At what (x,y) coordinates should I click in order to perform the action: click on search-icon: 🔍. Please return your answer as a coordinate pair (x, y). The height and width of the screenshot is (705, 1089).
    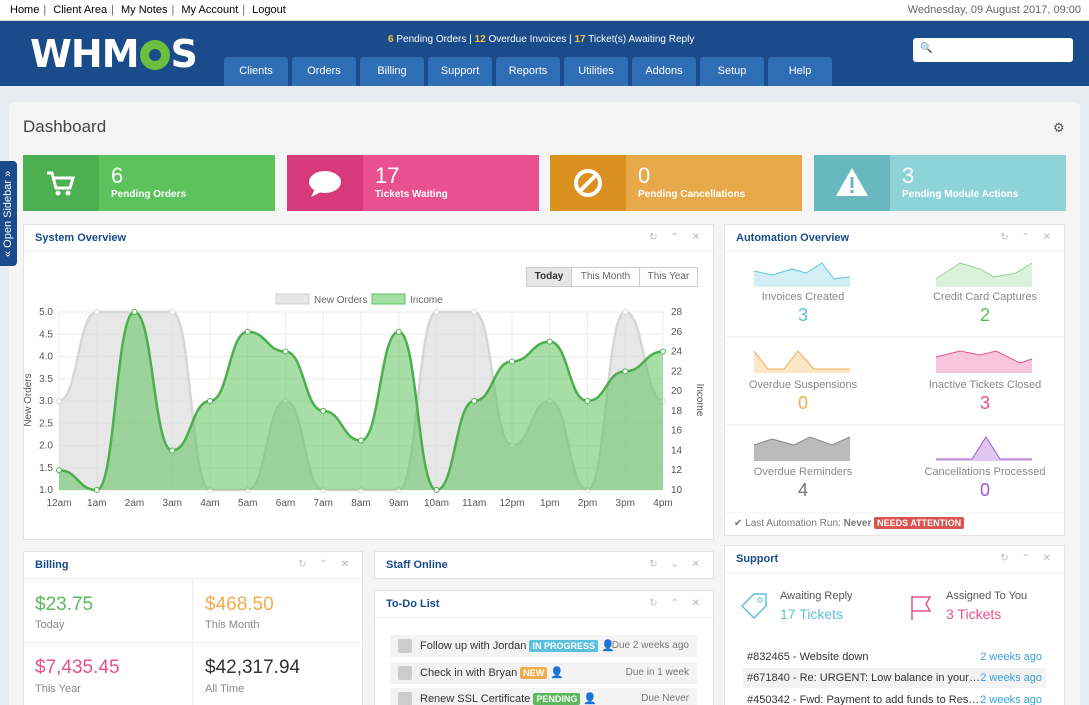
    Looking at the image, I should click on (926, 48).